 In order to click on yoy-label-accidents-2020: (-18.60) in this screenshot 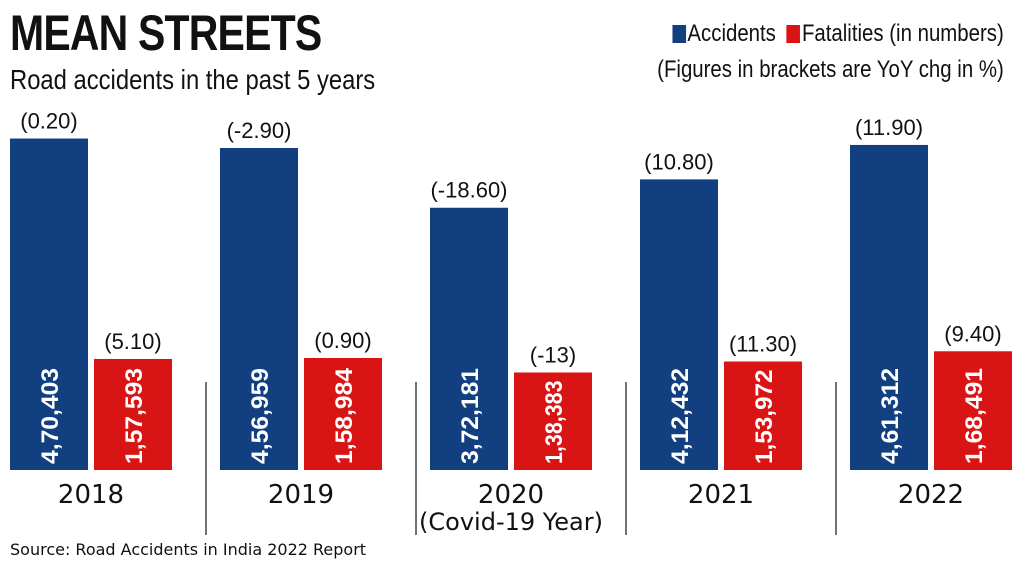, I will do `click(468, 190)`.